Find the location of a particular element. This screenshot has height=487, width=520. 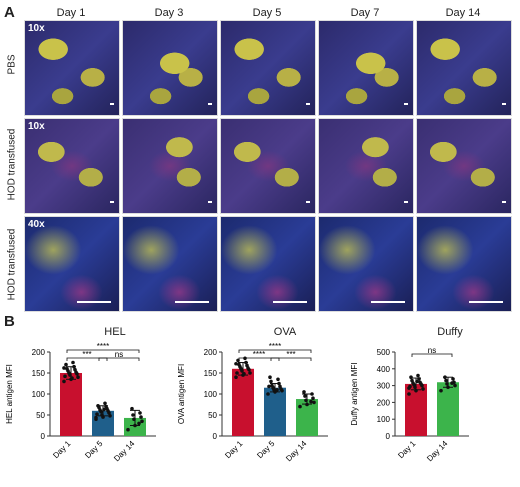

column-label-day7: Day 7 is located at coordinates (365, 13).